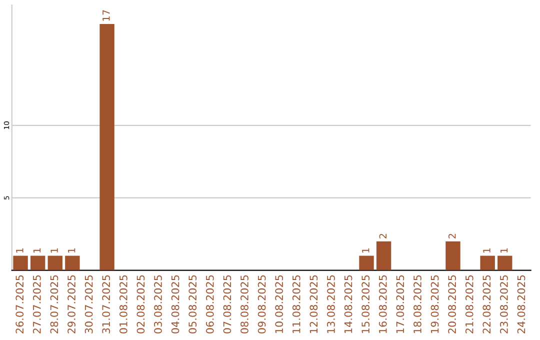  What do you see at coordinates (175, 304) in the screenshot?
I see `x-tick-label: 04.08.2025` at bounding box center [175, 304].